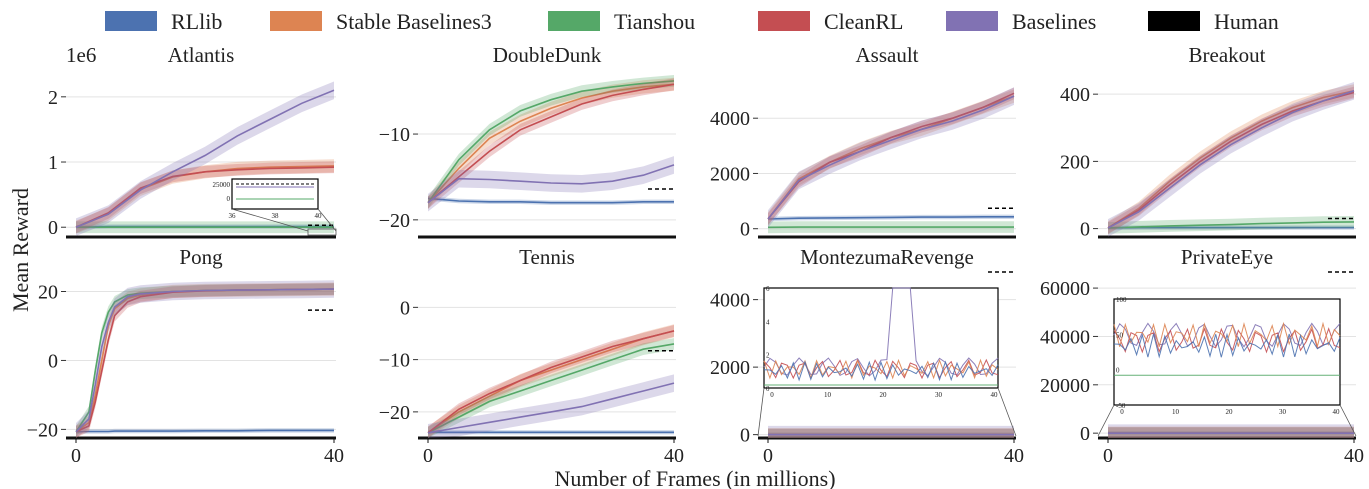  I want to click on y-tick-label: 2, so click(53, 98).